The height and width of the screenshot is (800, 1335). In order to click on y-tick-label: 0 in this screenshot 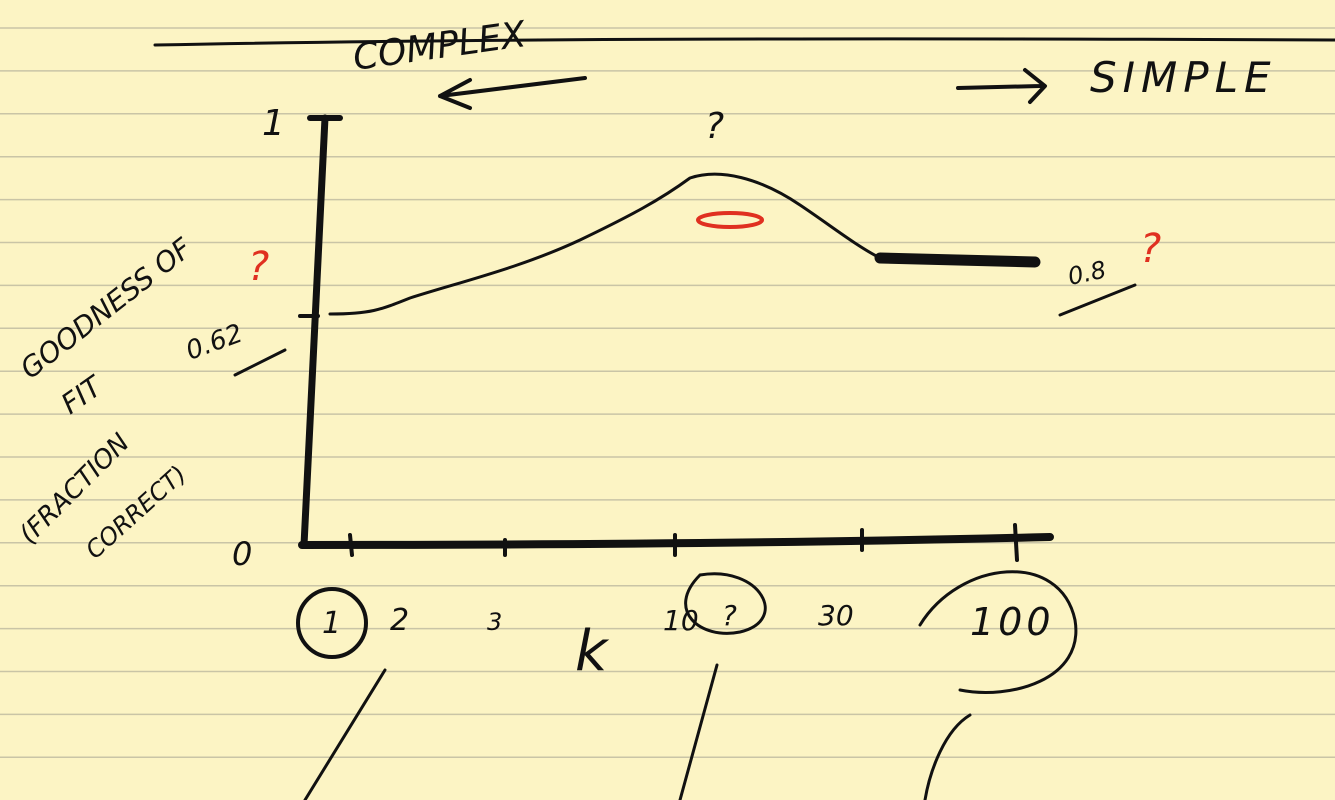, I will do `click(242, 554)`.